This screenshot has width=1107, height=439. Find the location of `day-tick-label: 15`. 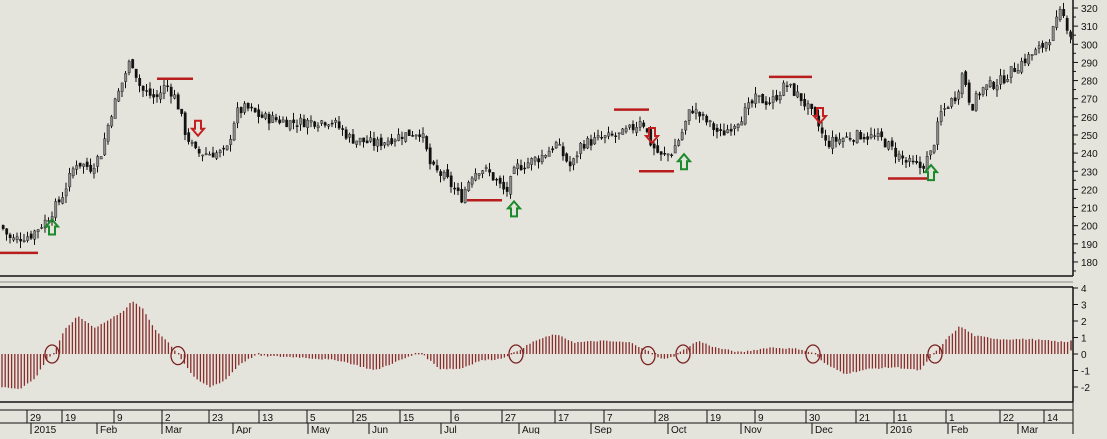

day-tick-label: 15 is located at coordinates (409, 418).